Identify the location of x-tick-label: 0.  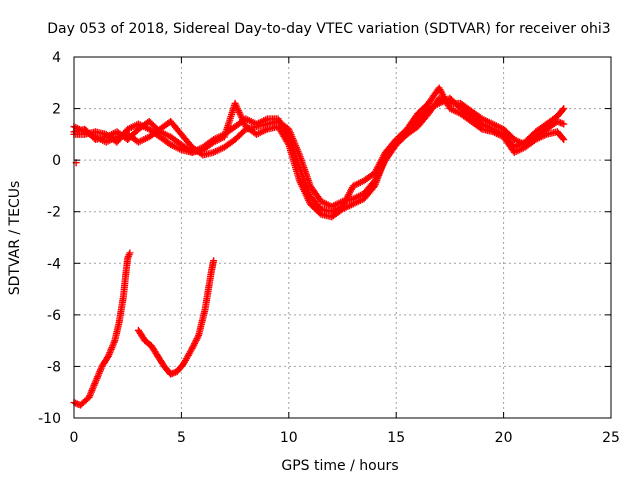
(74, 438).